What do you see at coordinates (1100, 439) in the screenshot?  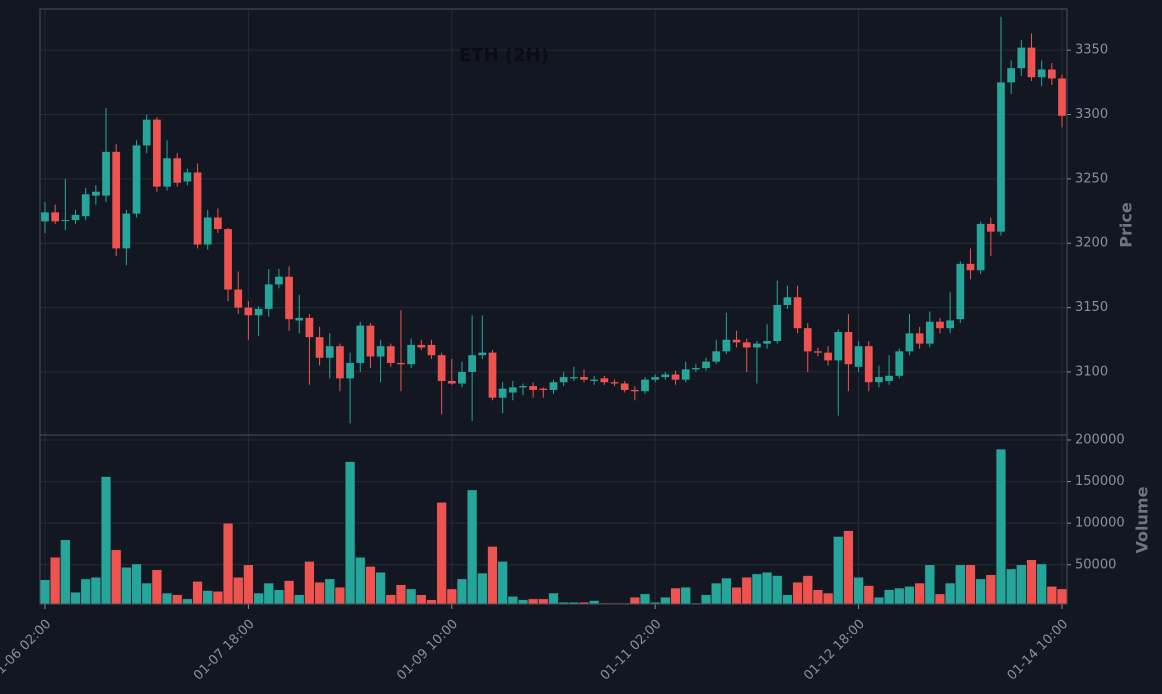 I see `y-tick-label: 200000` at bounding box center [1100, 439].